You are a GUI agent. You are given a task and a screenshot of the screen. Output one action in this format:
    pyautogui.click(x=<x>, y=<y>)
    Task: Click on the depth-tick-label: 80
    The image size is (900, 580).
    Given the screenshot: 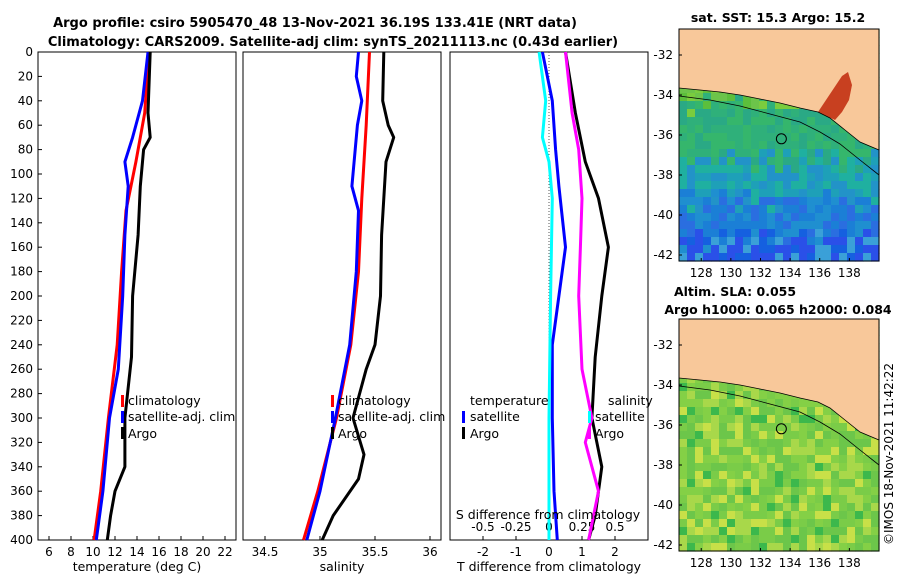 What is the action you would take?
    pyautogui.click(x=25, y=150)
    